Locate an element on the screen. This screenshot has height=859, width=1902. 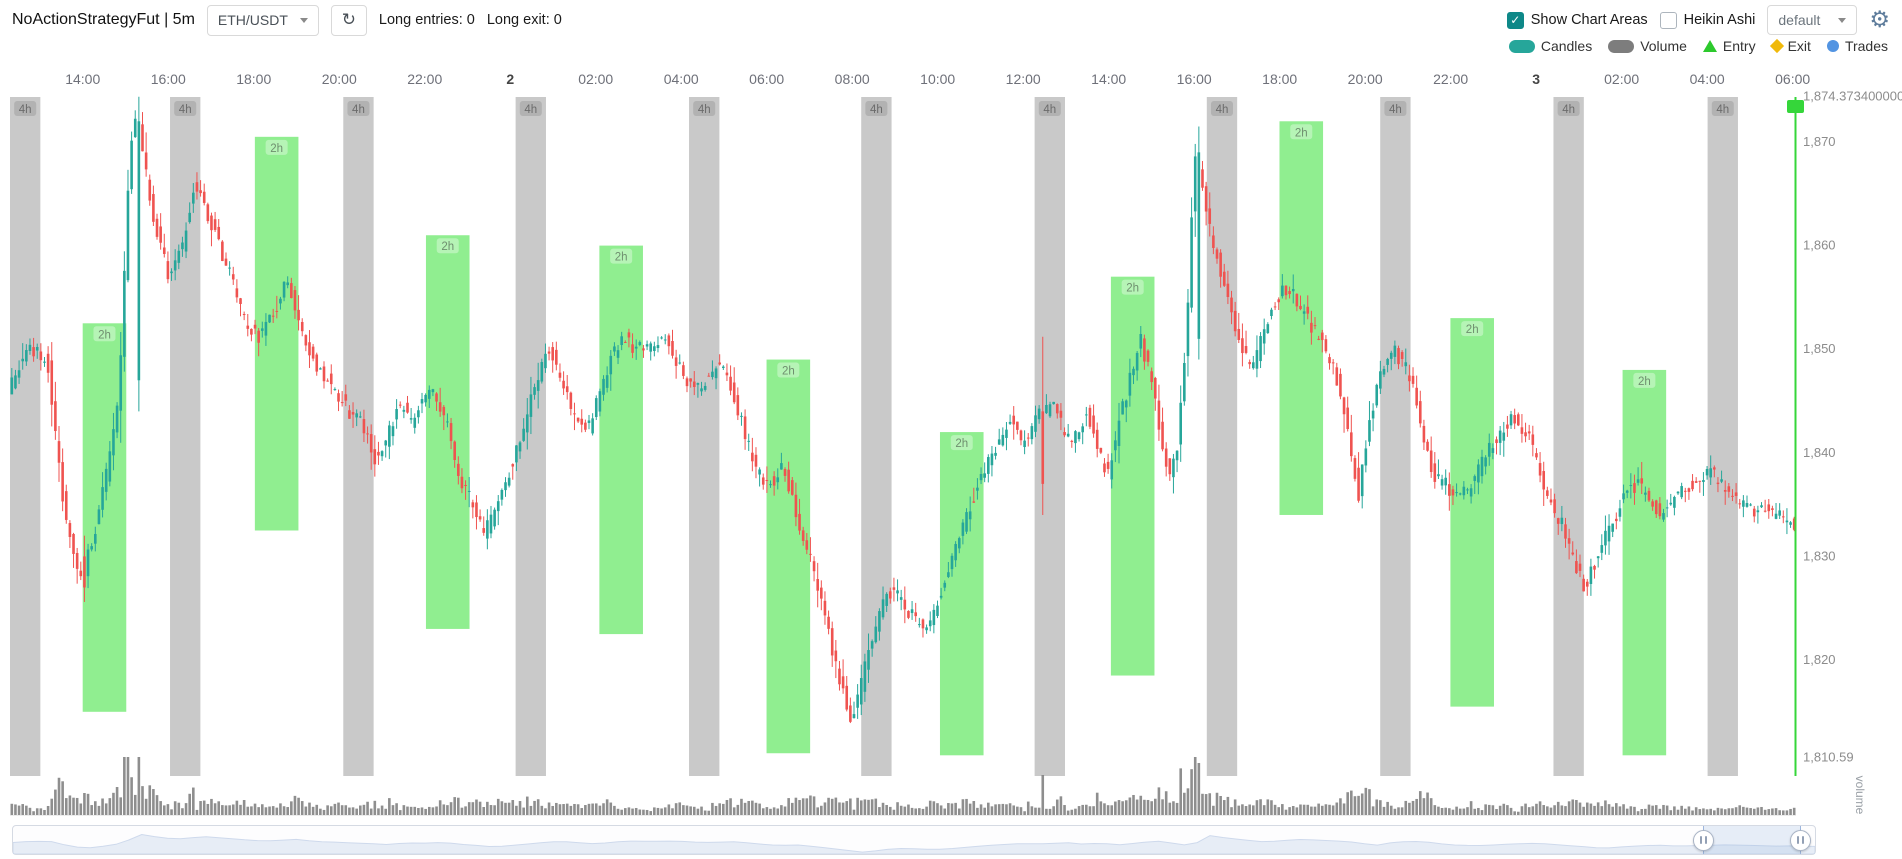
legend-item-volume: Volume is located at coordinates (1647, 46).